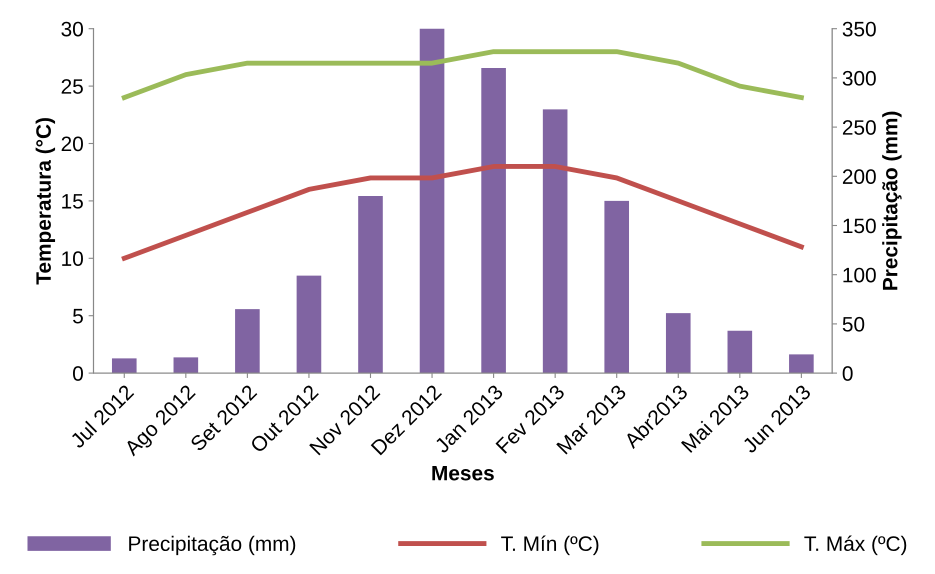 The height and width of the screenshot is (574, 935). I want to click on y2-tick-label: 150, so click(859, 226).